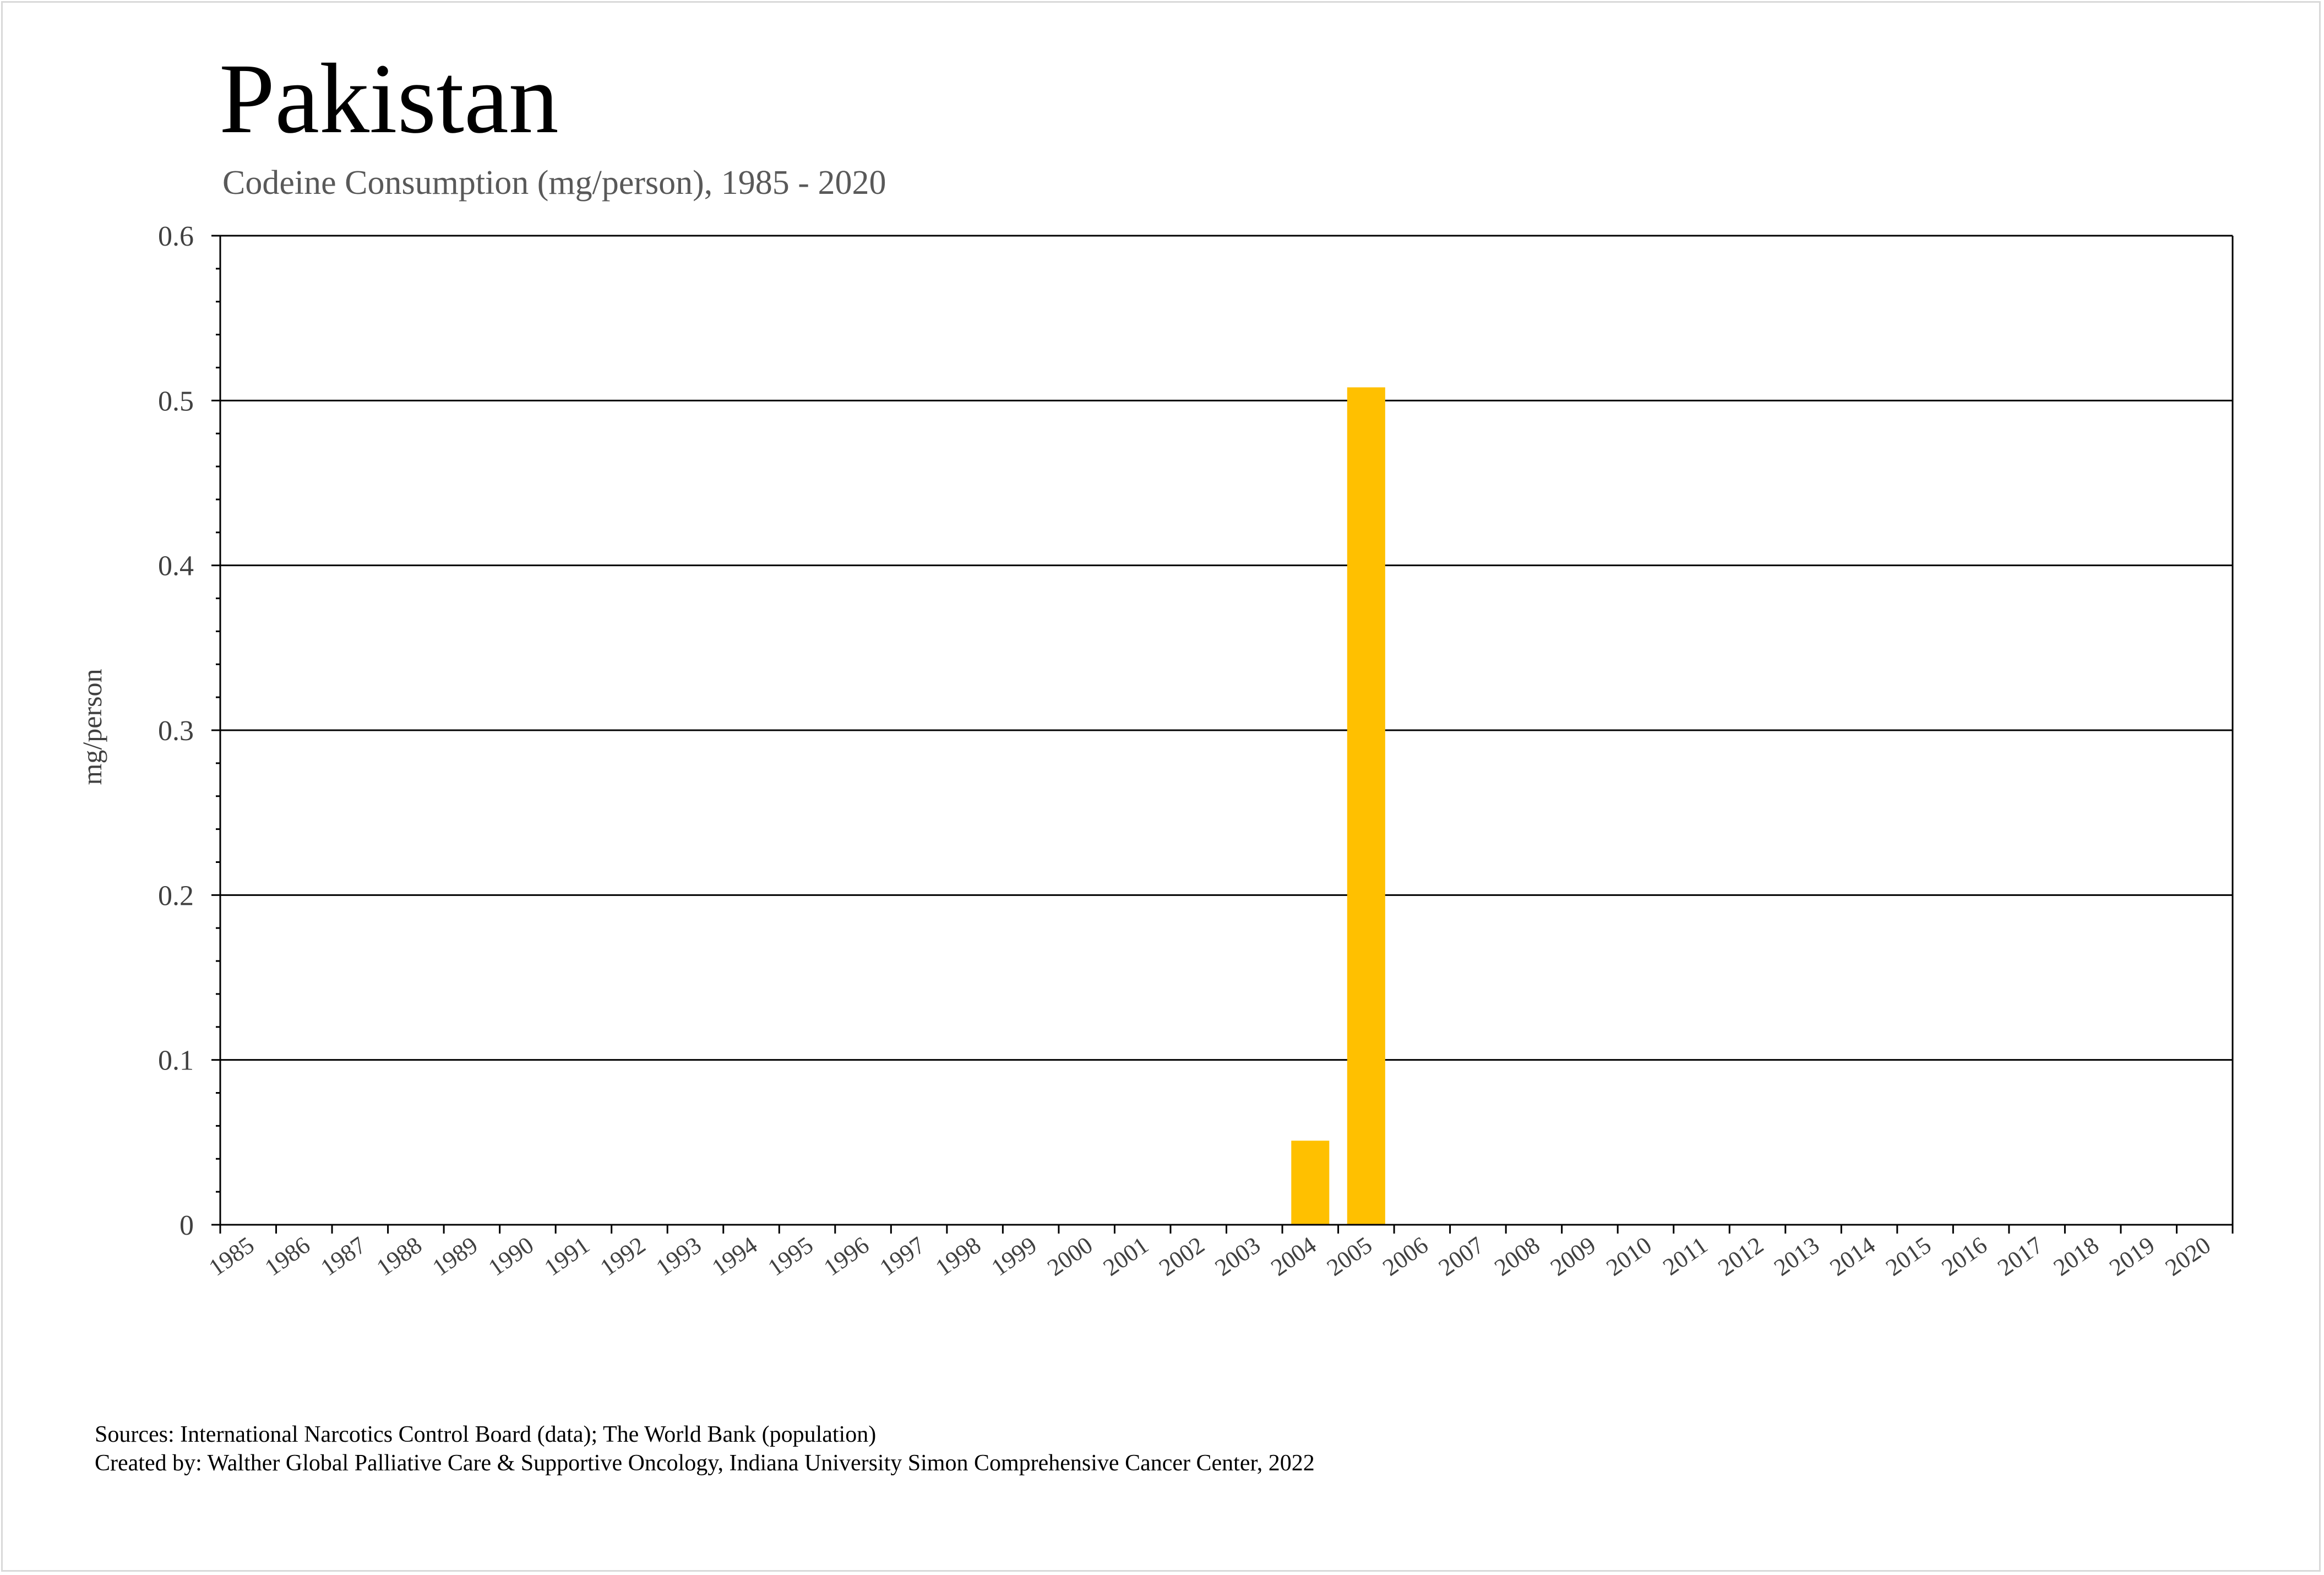 This screenshot has width=2324, height=1575. What do you see at coordinates (1573, 1256) in the screenshot?
I see `x-tick-label: 2009` at bounding box center [1573, 1256].